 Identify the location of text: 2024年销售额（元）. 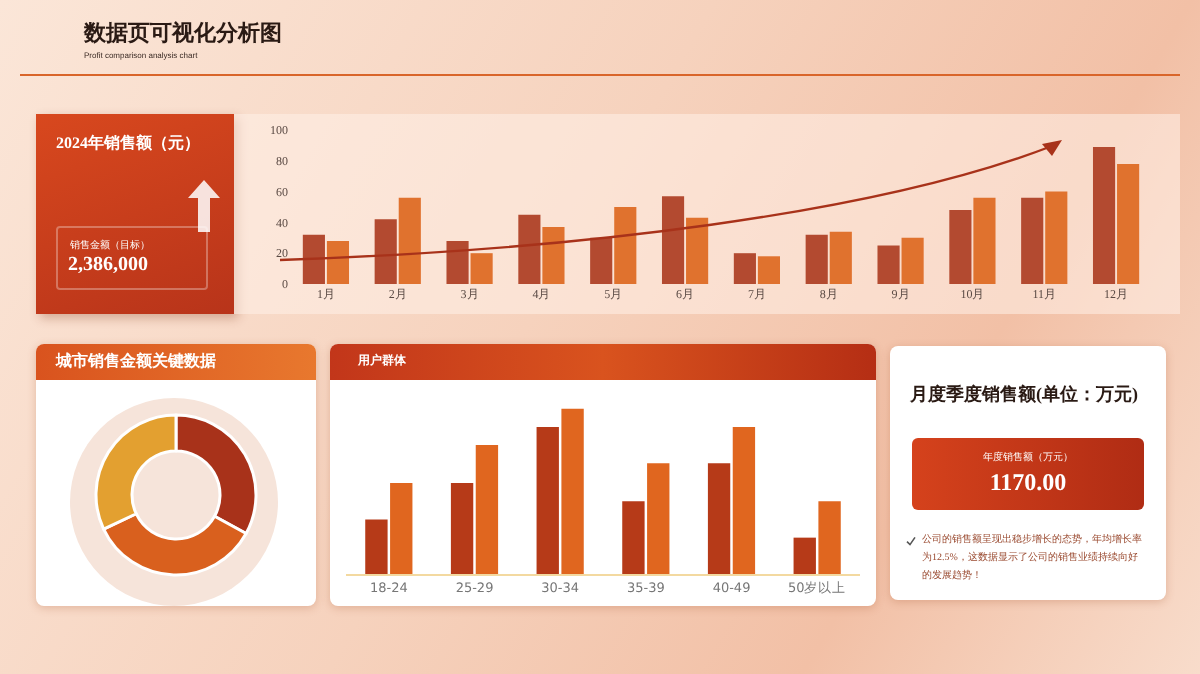
(128, 143).